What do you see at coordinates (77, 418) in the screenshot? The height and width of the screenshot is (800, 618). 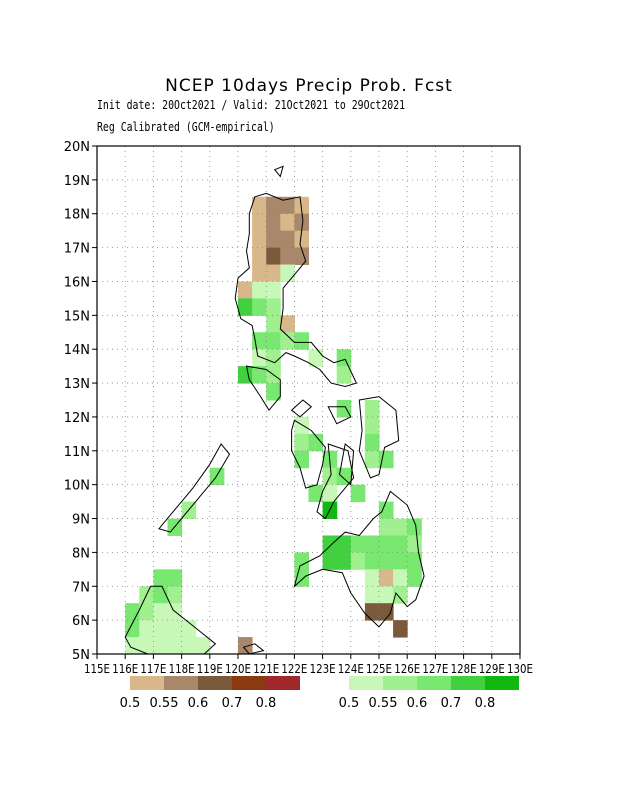 I see `y-tick-label: 12N` at bounding box center [77, 418].